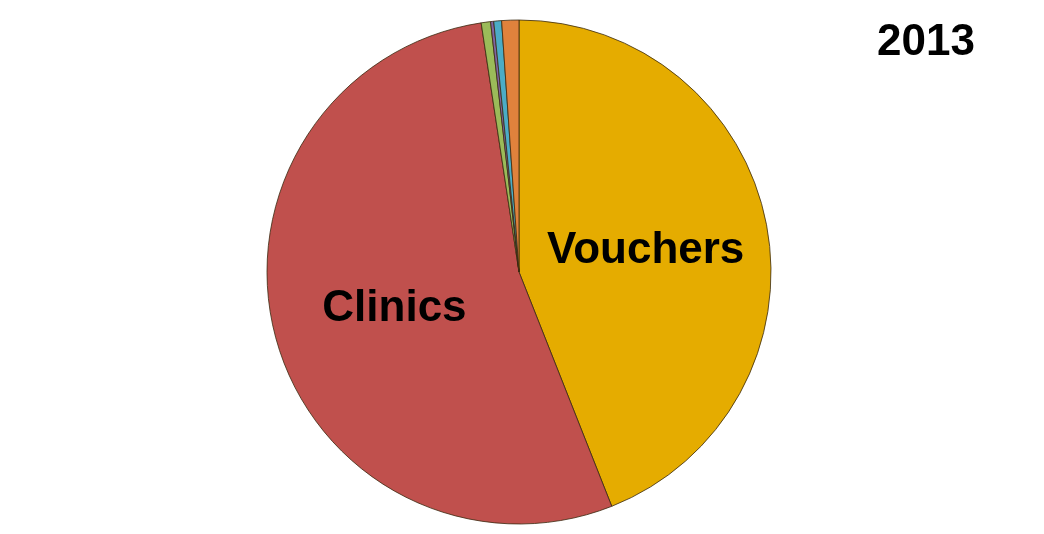 Image resolution: width=1044 pixels, height=534 pixels. What do you see at coordinates (646, 248) in the screenshot?
I see `slice-label: Vouchers` at bounding box center [646, 248].